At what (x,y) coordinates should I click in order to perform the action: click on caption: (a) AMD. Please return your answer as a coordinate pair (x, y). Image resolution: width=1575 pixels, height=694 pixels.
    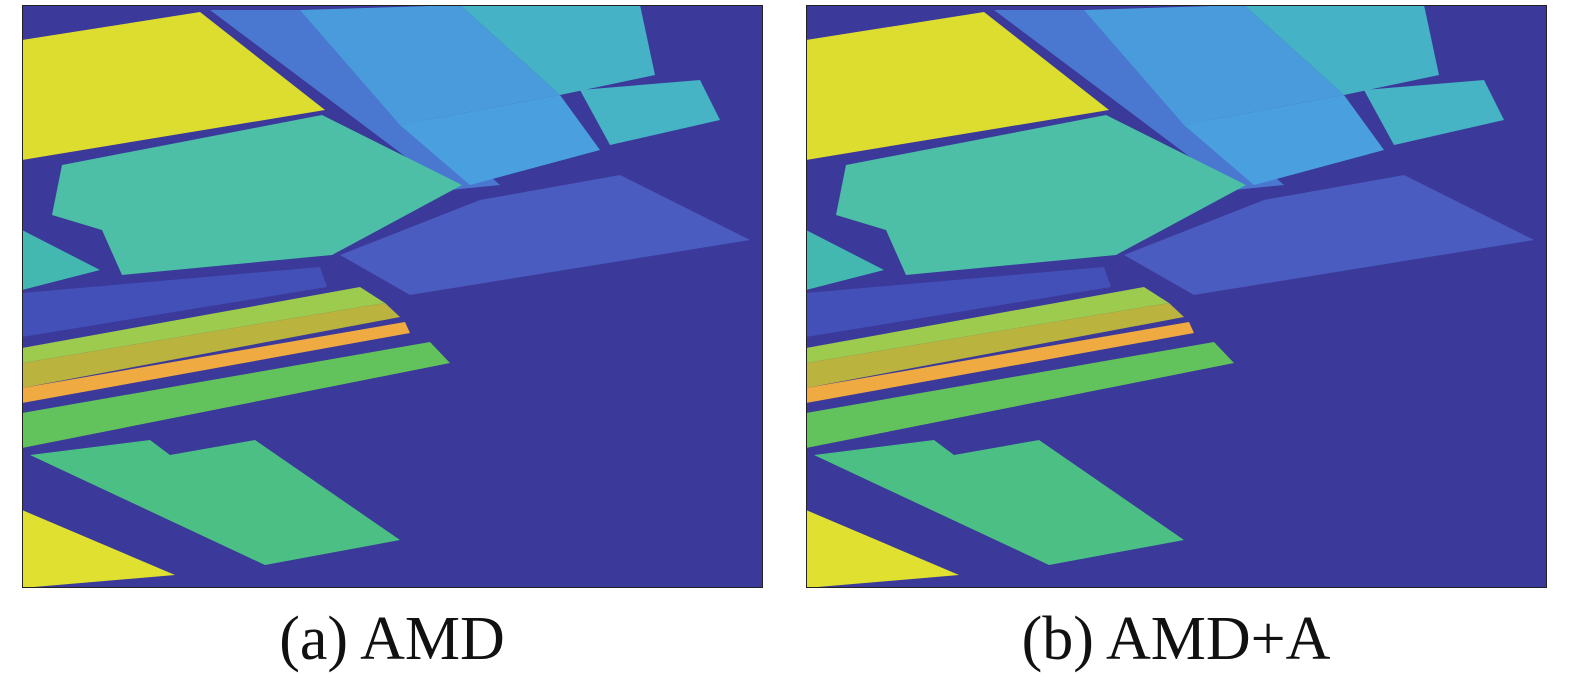
    Looking at the image, I should click on (392, 639).